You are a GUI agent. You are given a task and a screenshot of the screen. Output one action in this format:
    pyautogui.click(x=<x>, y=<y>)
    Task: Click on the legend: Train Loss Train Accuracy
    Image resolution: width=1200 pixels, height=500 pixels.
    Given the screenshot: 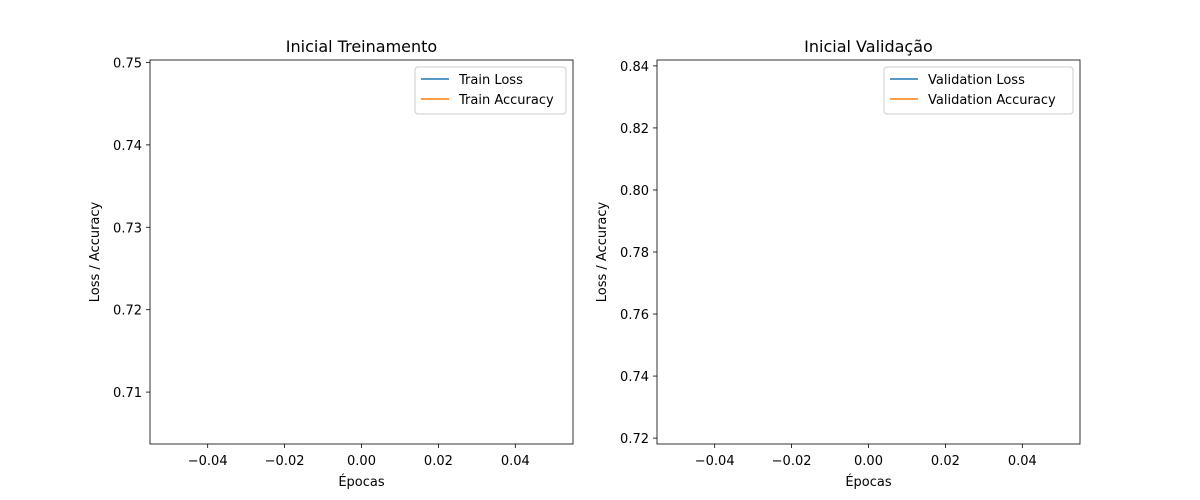 What is the action you would take?
    pyautogui.click(x=490, y=90)
    